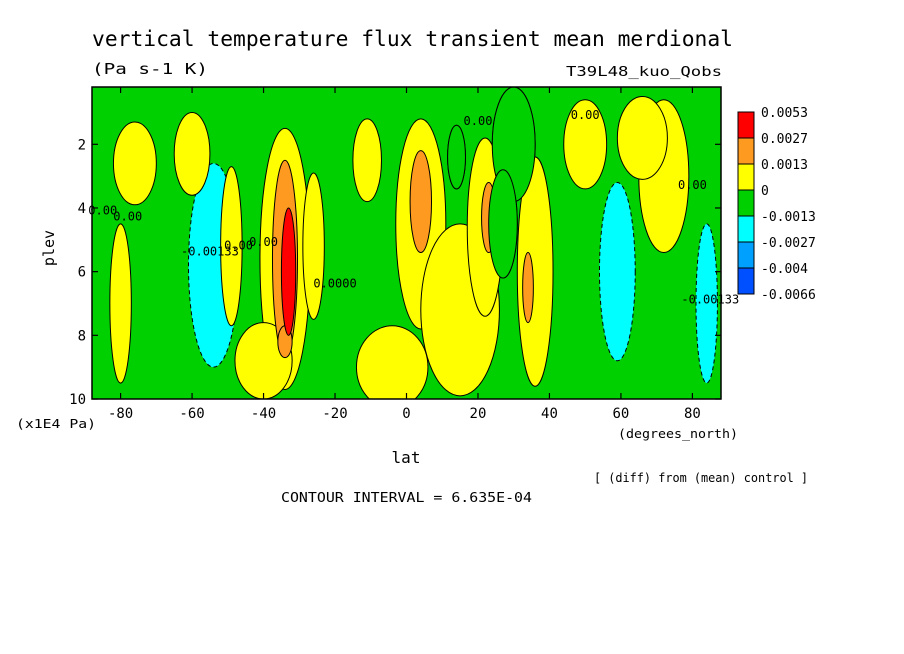 The width and height of the screenshot is (904, 654). What do you see at coordinates (334, 284) in the screenshot?
I see `contour-label: 0.0000` at bounding box center [334, 284].